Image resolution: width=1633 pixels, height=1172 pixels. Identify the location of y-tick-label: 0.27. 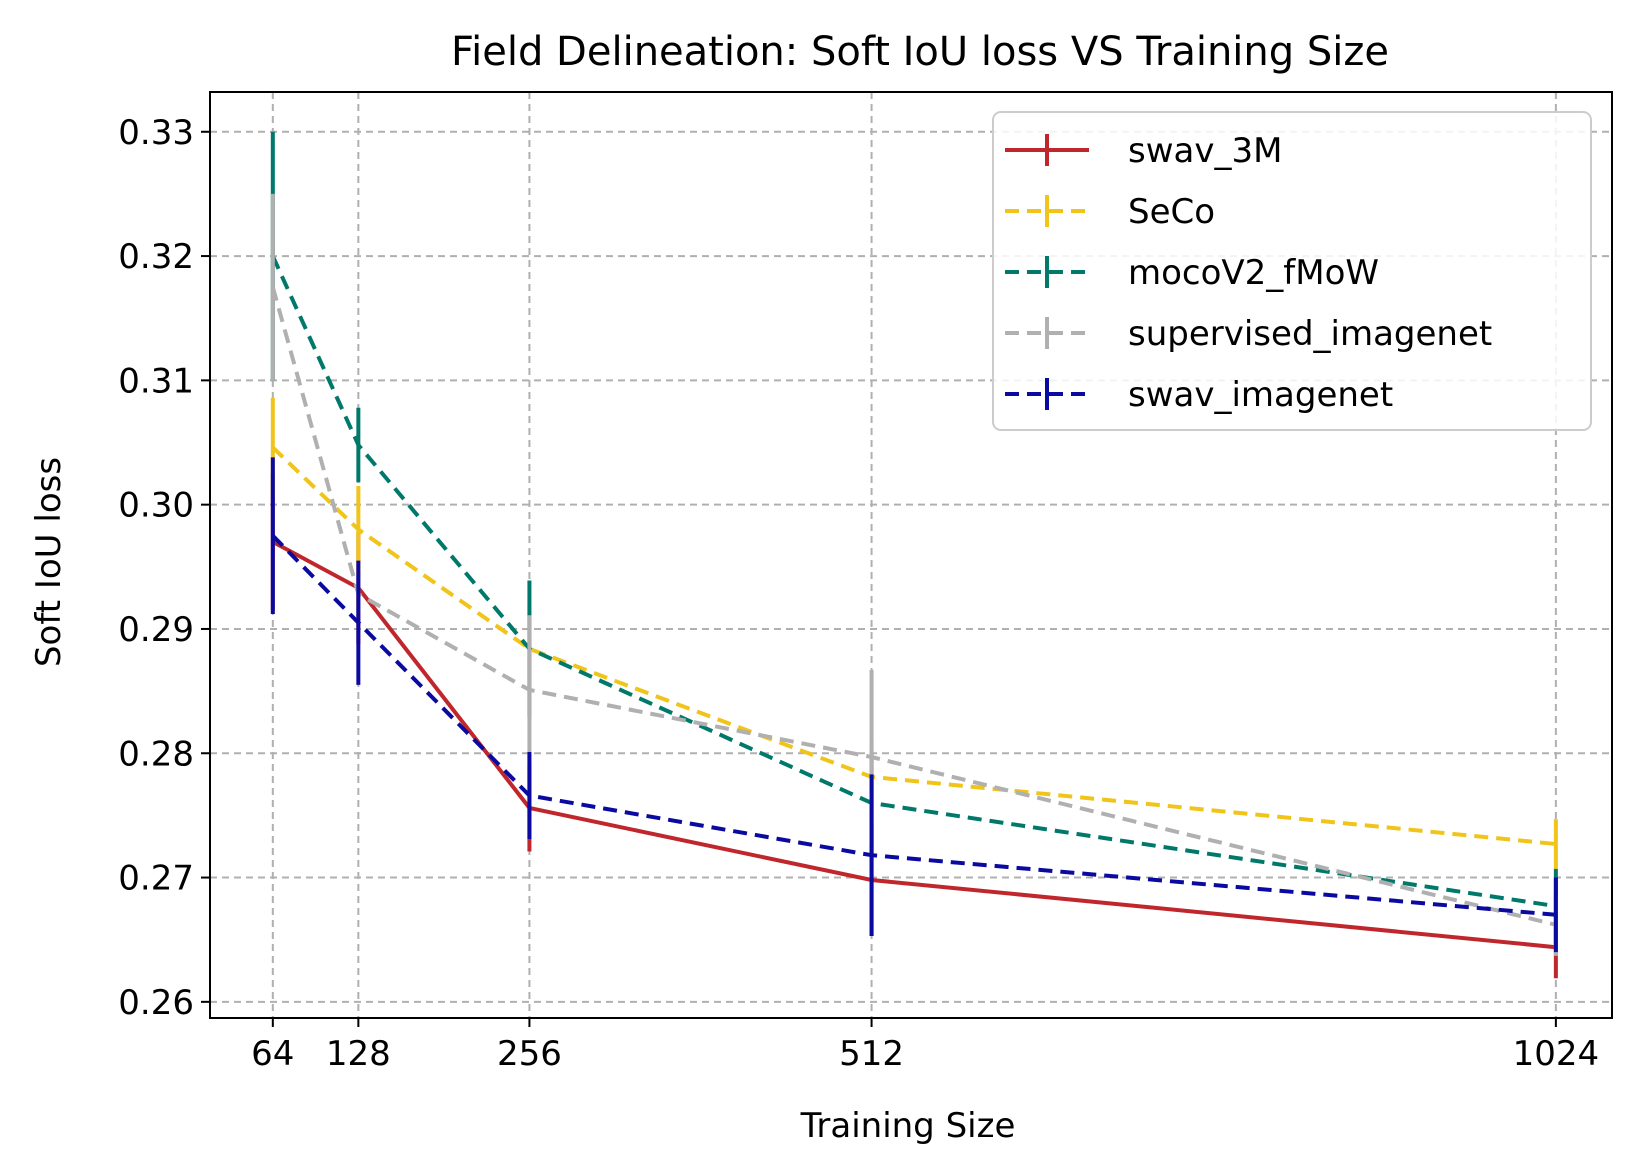
(156, 879).